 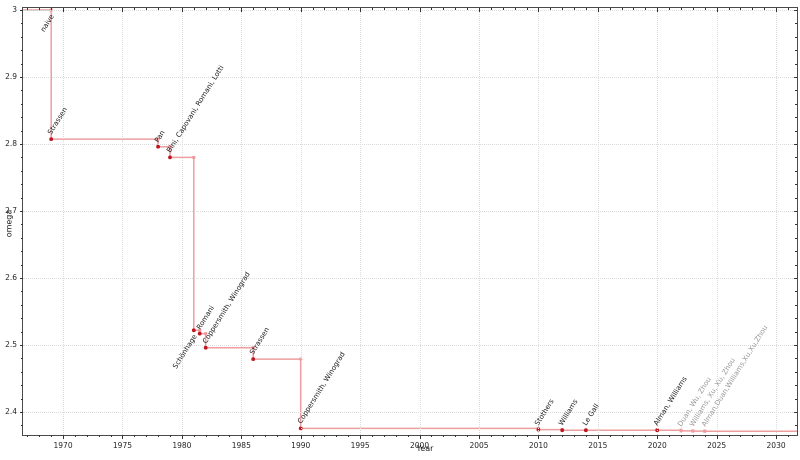 I want to click on x-tick-label: 2020, so click(x=657, y=445).